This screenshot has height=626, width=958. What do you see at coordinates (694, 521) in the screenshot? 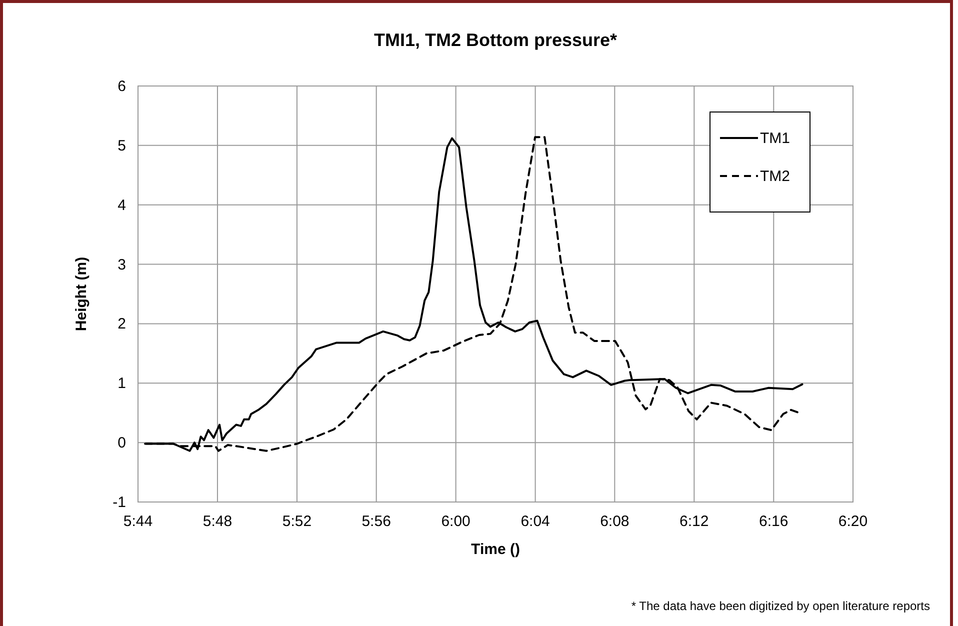
I see `x-tick-label: 6:12` at bounding box center [694, 521].